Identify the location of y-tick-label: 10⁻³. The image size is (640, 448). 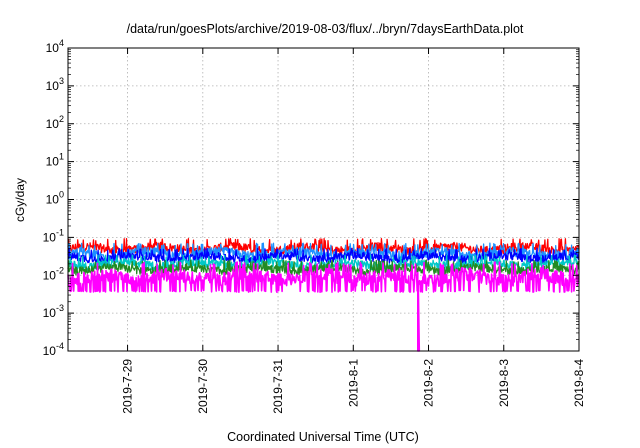
(53, 311).